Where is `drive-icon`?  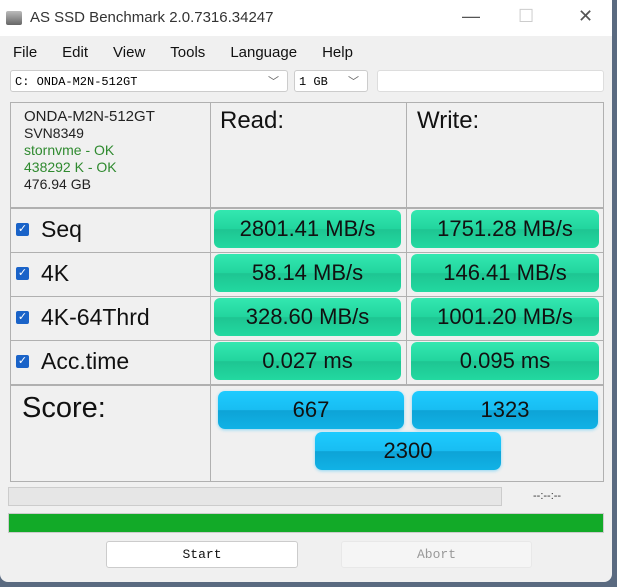 drive-icon is located at coordinates (14, 18).